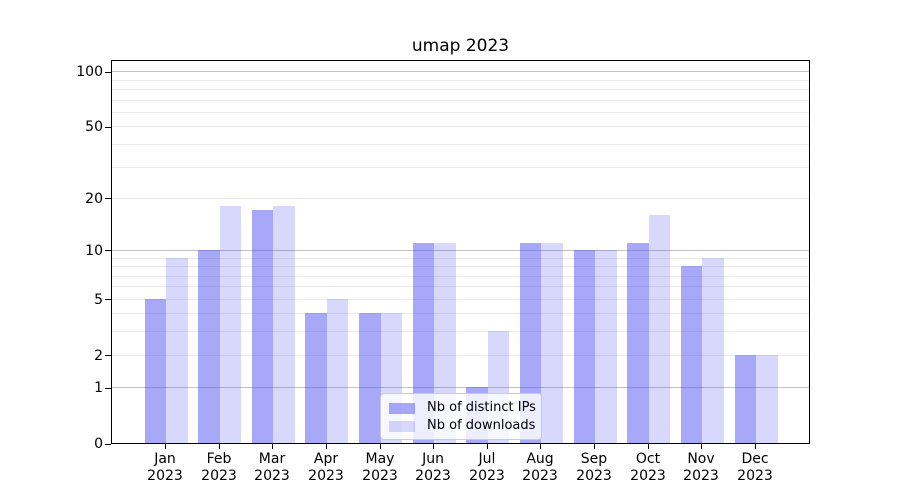  What do you see at coordinates (272, 446) in the screenshot?
I see `x-tick-mark-mar-2023` at bounding box center [272, 446].